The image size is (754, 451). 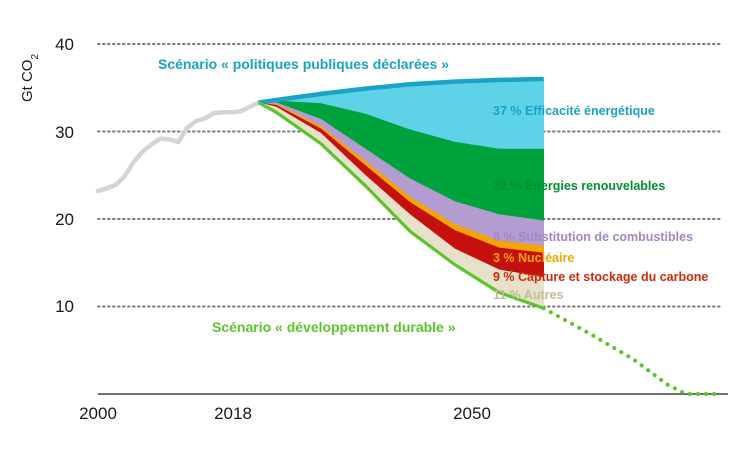 What do you see at coordinates (98, 413) in the screenshot?
I see `x-tick-label: 2000` at bounding box center [98, 413].